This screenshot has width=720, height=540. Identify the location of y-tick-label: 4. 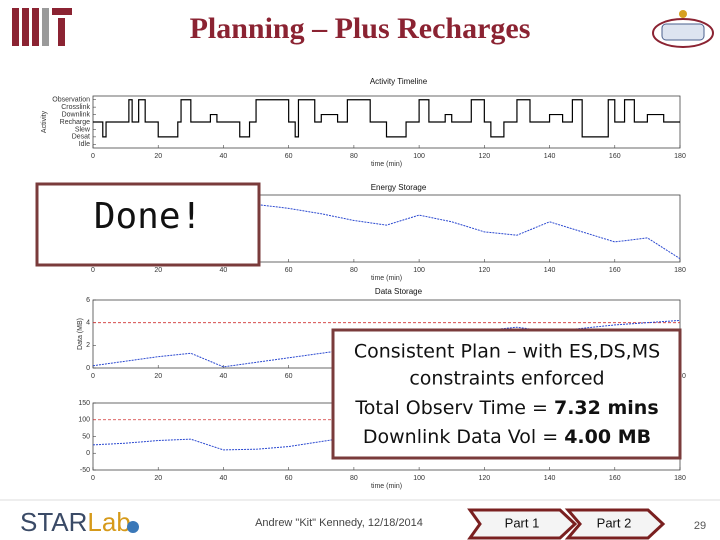
(88, 323).